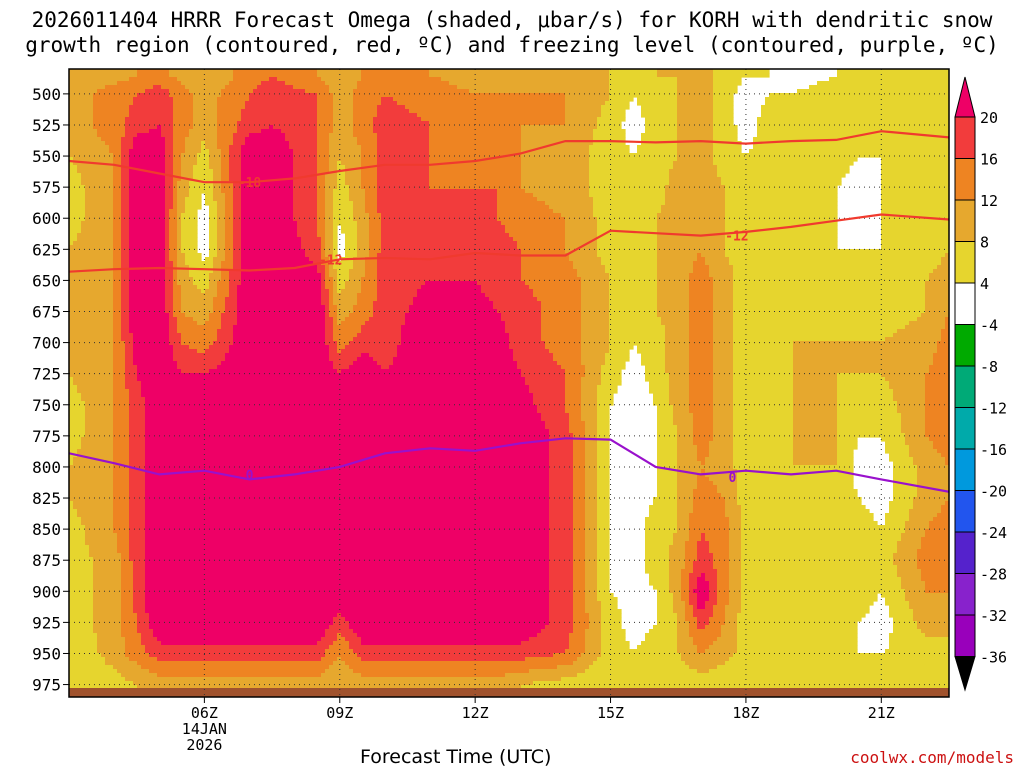 This screenshot has height=768, width=1024. What do you see at coordinates (932, 757) in the screenshot?
I see `credit-link: coolwx.com/models` at bounding box center [932, 757].